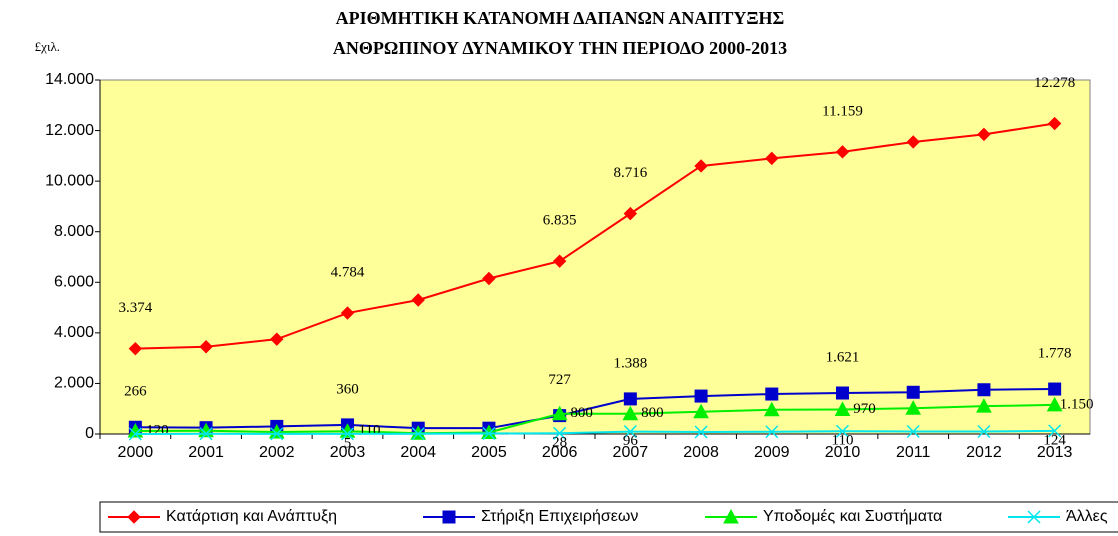 The width and height of the screenshot is (1118, 536). What do you see at coordinates (348, 272) in the screenshot?
I see `data-label: 4.784` at bounding box center [348, 272].